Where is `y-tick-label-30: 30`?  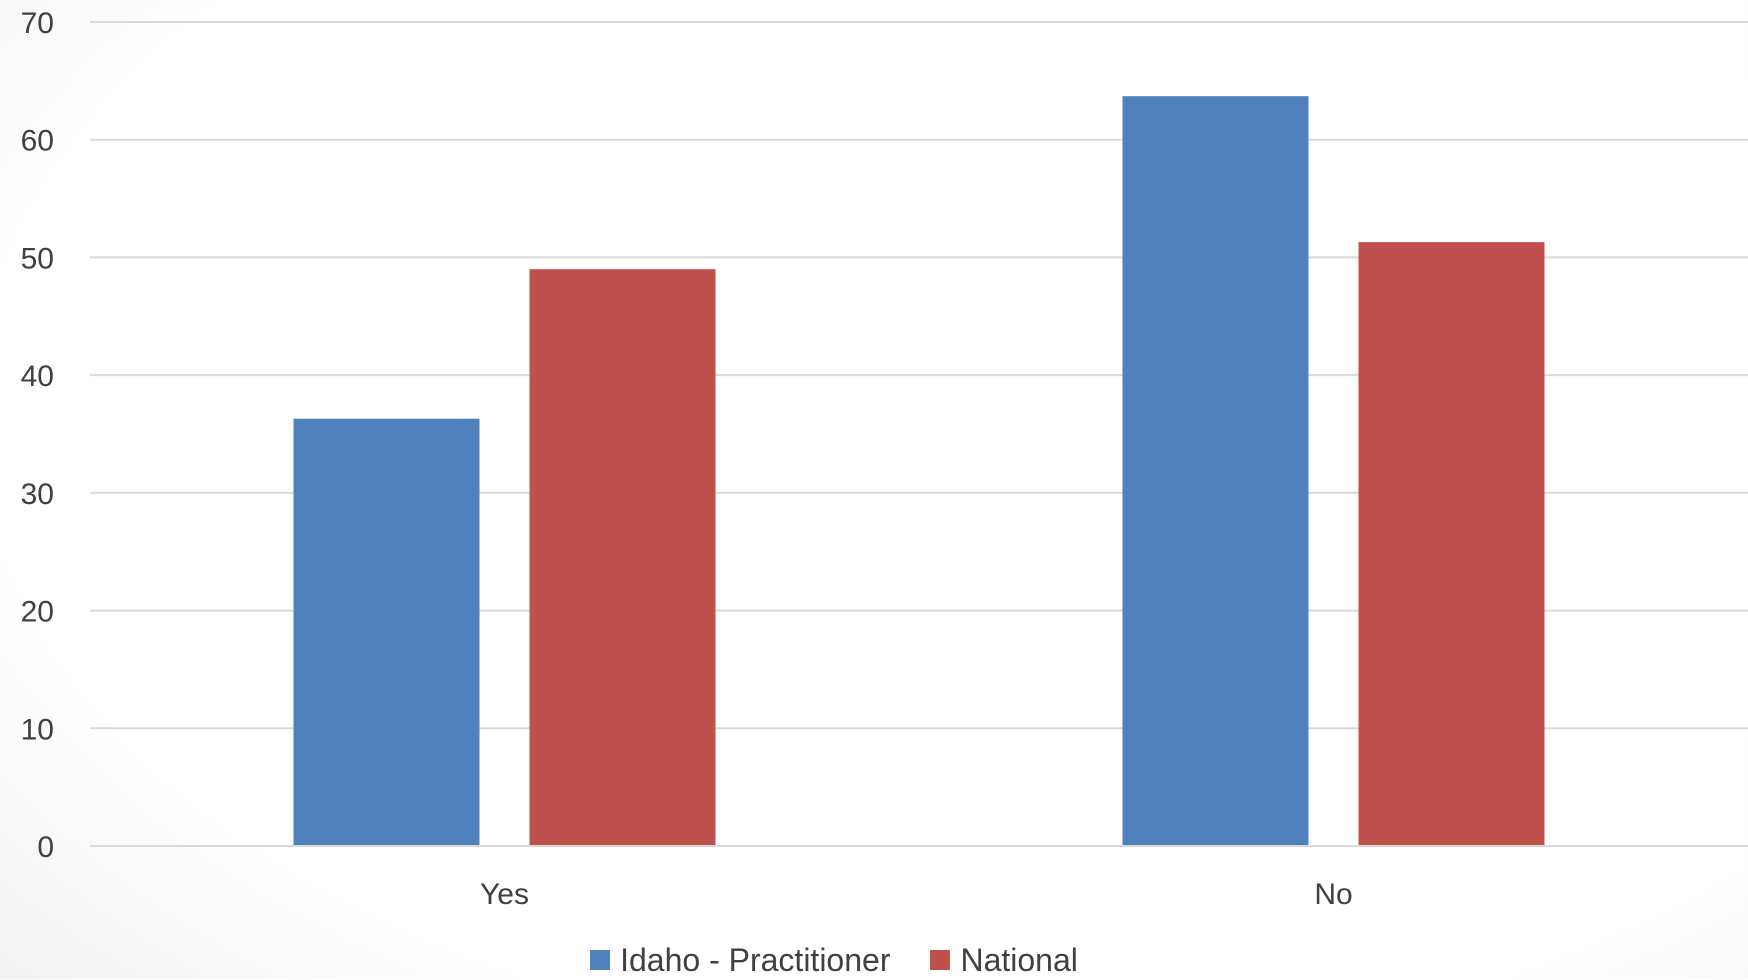
y-tick-label-30: 30 is located at coordinates (37, 494).